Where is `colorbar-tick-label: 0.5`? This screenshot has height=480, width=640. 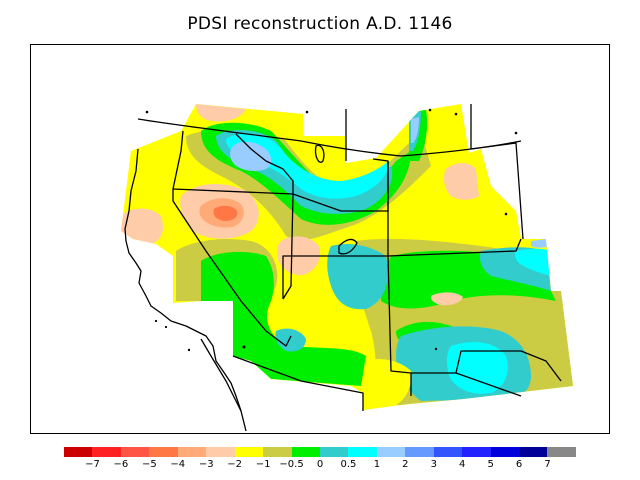 colorbar-tick-label: 0.5 is located at coordinates (348, 464).